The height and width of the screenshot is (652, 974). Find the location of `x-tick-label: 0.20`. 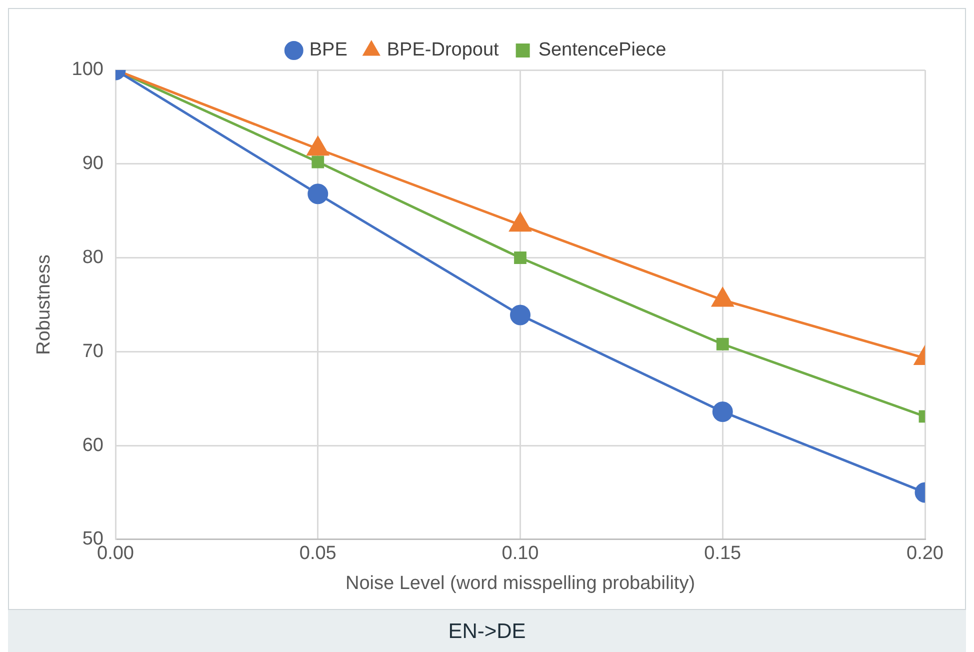

x-tick-label: 0.20 is located at coordinates (925, 553).